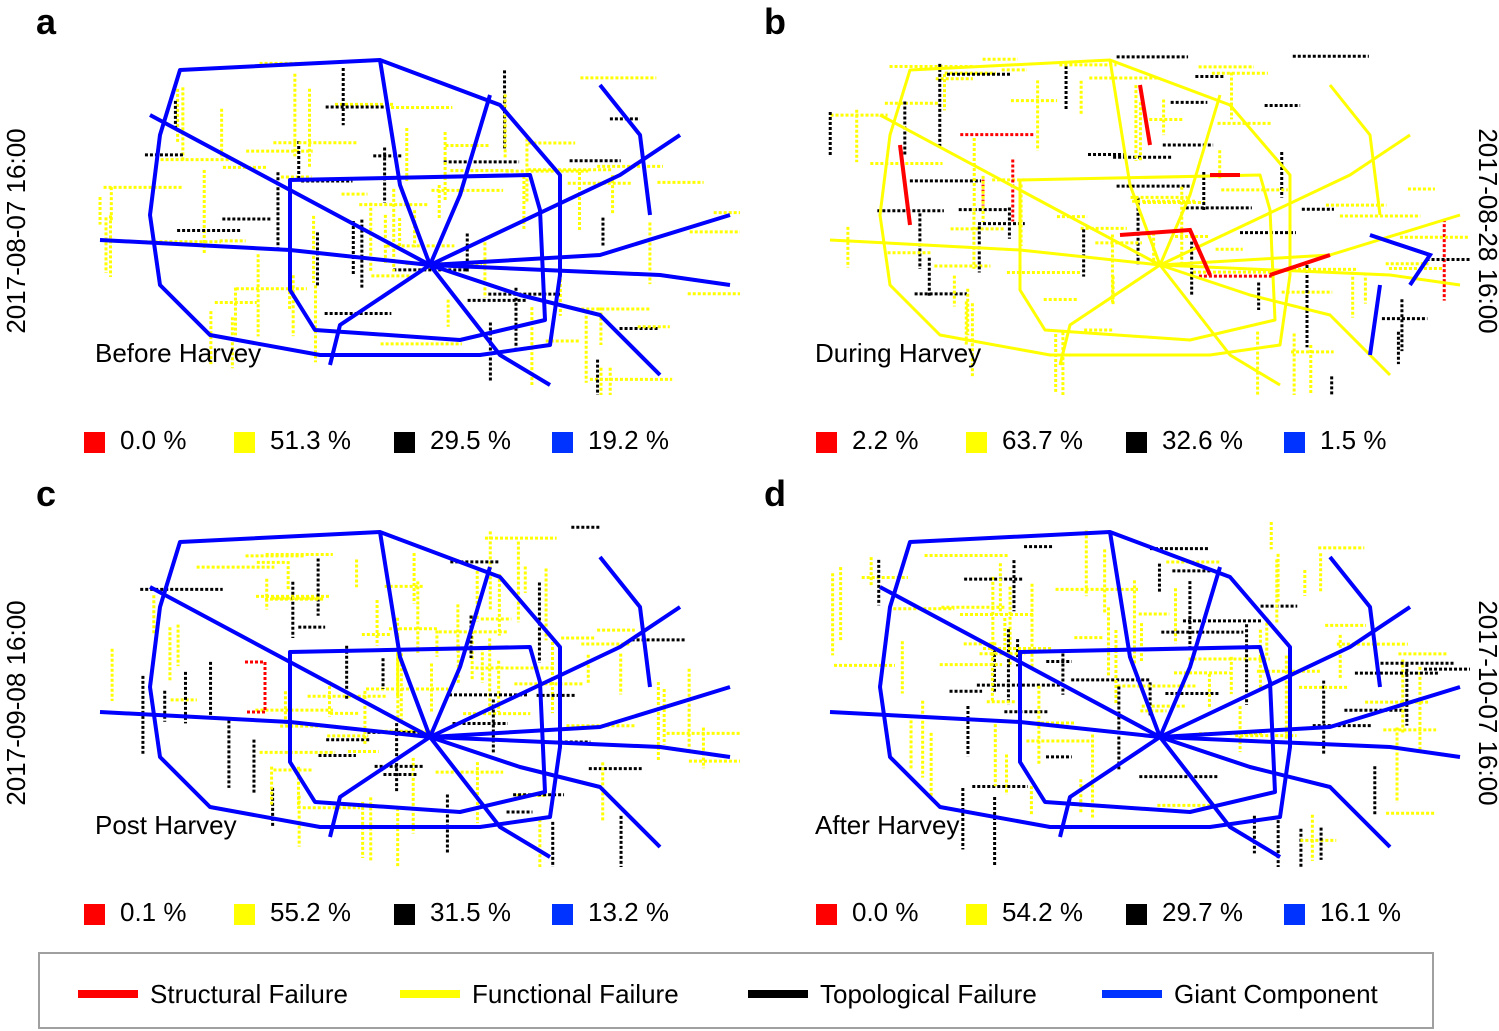 This screenshot has width=1499, height=1031. Describe the element at coordinates (46, 21) in the screenshot. I see `panel-letter: a` at that location.